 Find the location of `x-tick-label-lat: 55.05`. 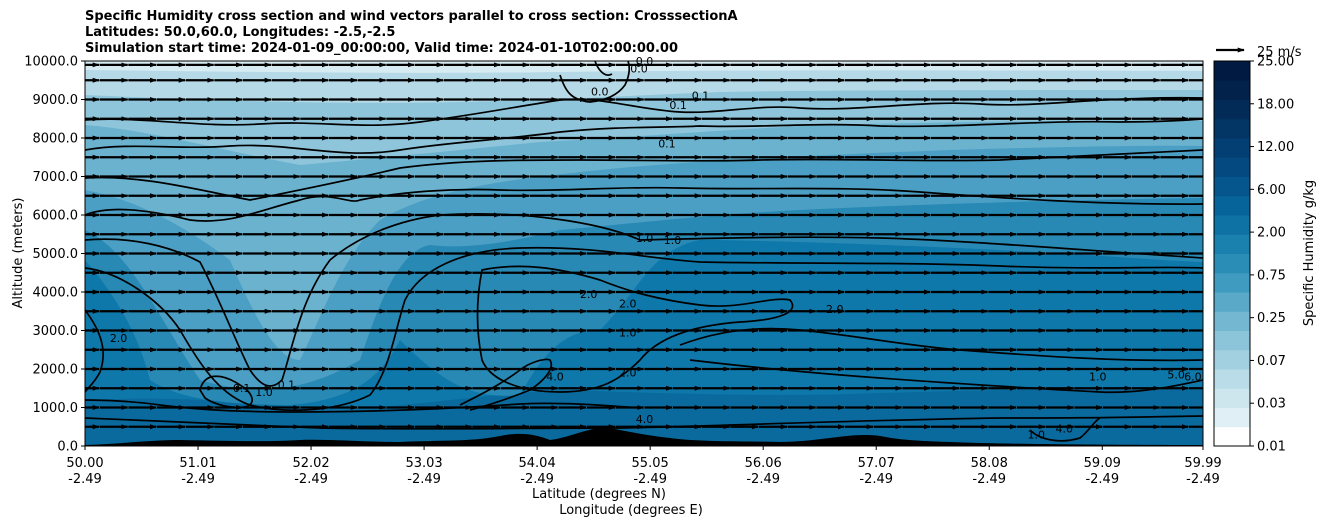

x-tick-label-lat: 55.05 is located at coordinates (650, 463).